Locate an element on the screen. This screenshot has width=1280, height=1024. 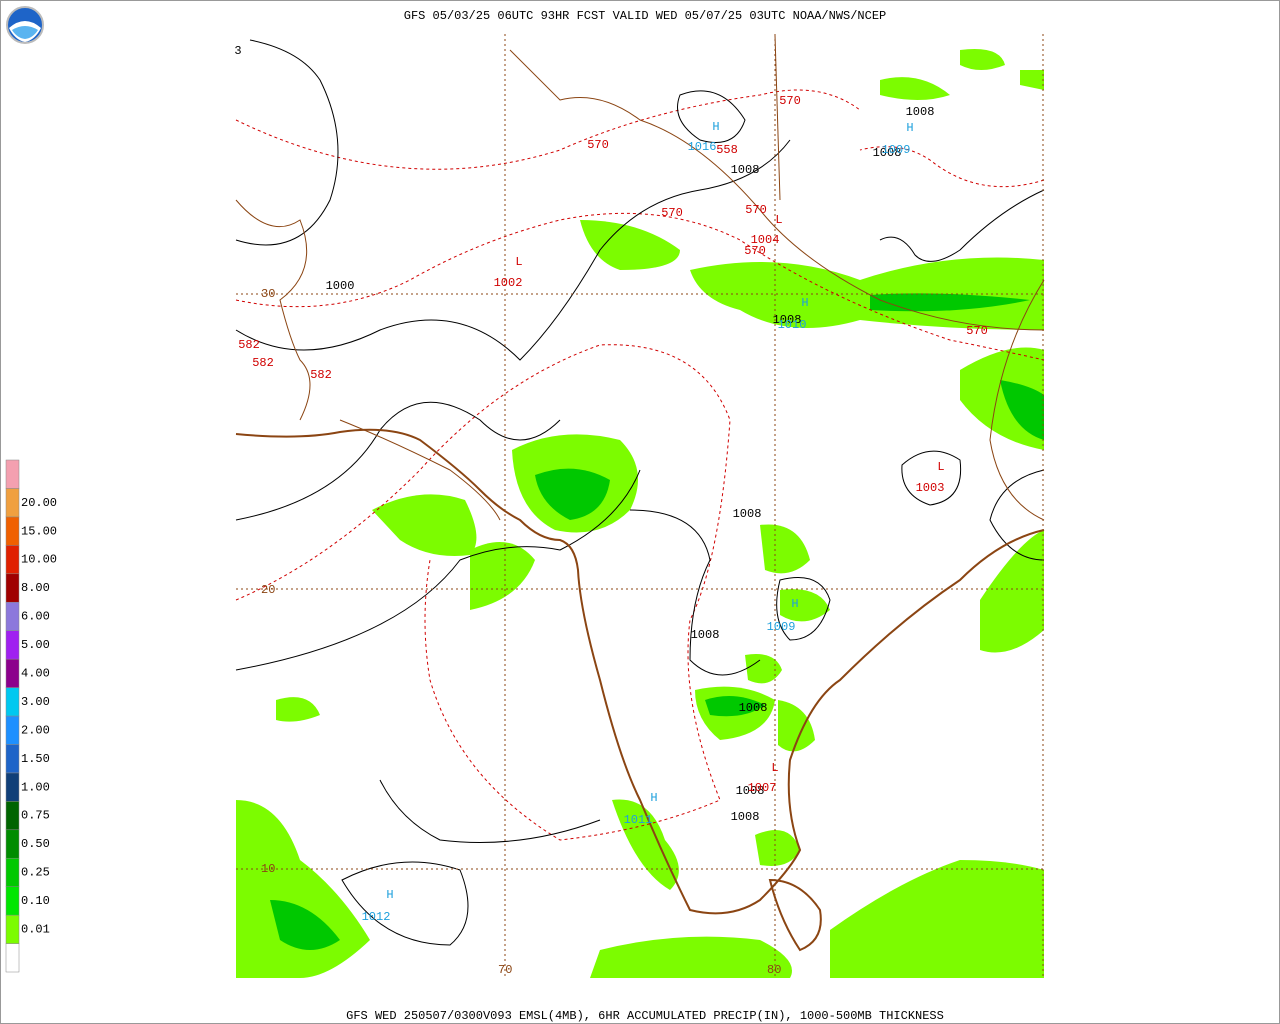
noaa-logo is located at coordinates (25, 25).